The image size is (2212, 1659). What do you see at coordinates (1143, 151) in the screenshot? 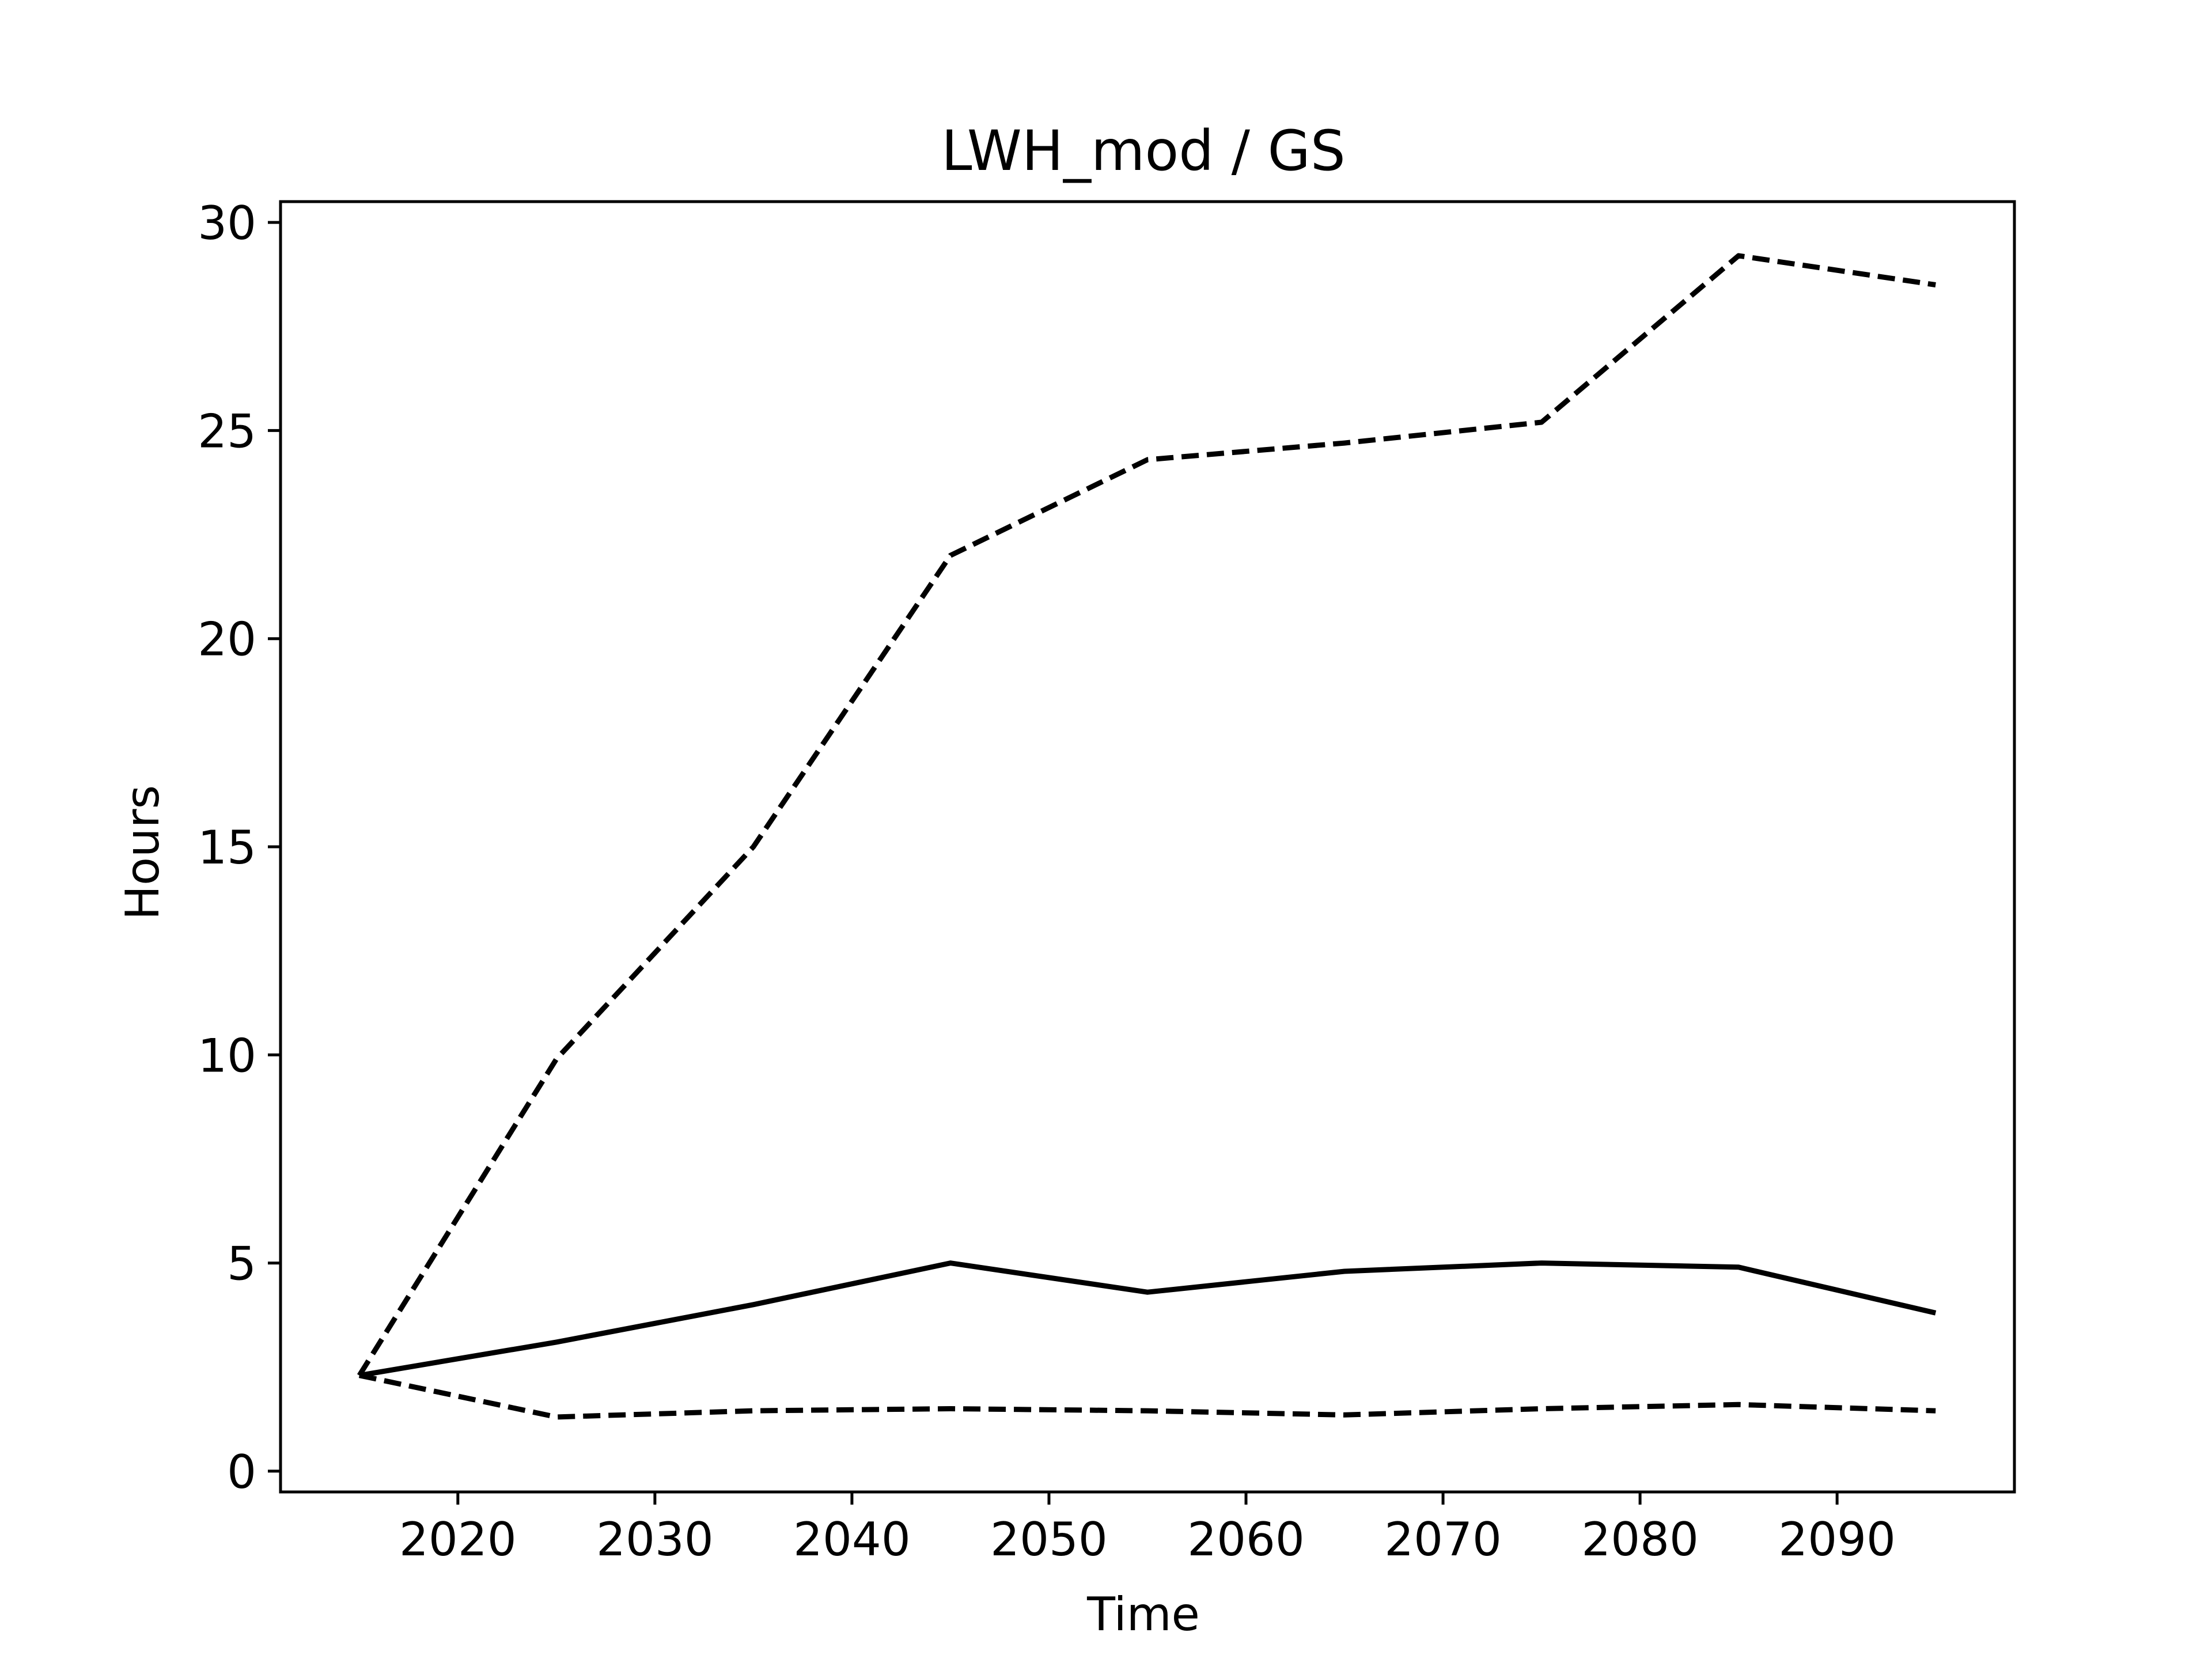
I see `chart-title: LWH_mod / GS` at bounding box center [1143, 151].